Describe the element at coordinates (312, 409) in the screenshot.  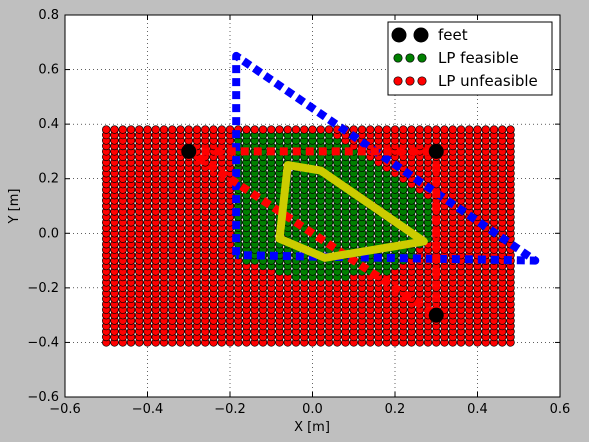
I see `x-tick-label: 0.0` at that location.